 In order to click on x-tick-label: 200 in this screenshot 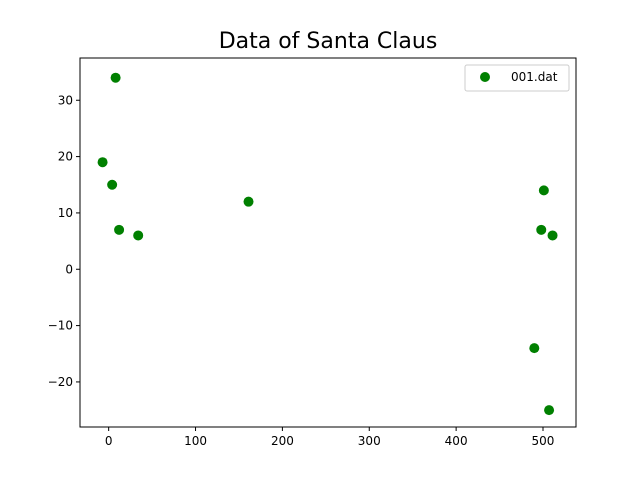, I will do `click(282, 441)`.